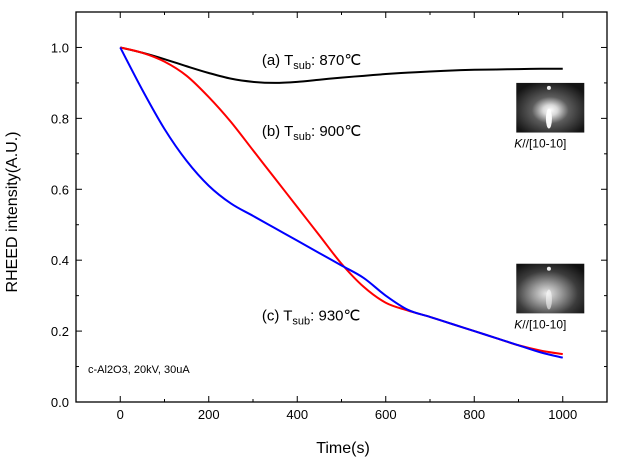 This screenshot has width=621, height=462. What do you see at coordinates (60, 260) in the screenshot?
I see `y-tick-label: 0.4` at bounding box center [60, 260].